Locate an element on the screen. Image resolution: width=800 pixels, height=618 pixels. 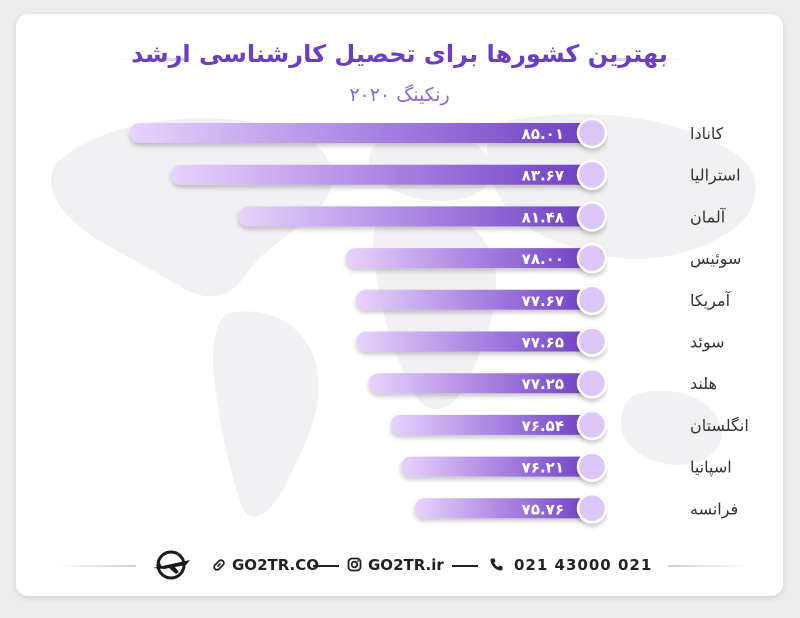
bar-row: ۷۶.۵۴ انگلستان is located at coordinates (569, 425).